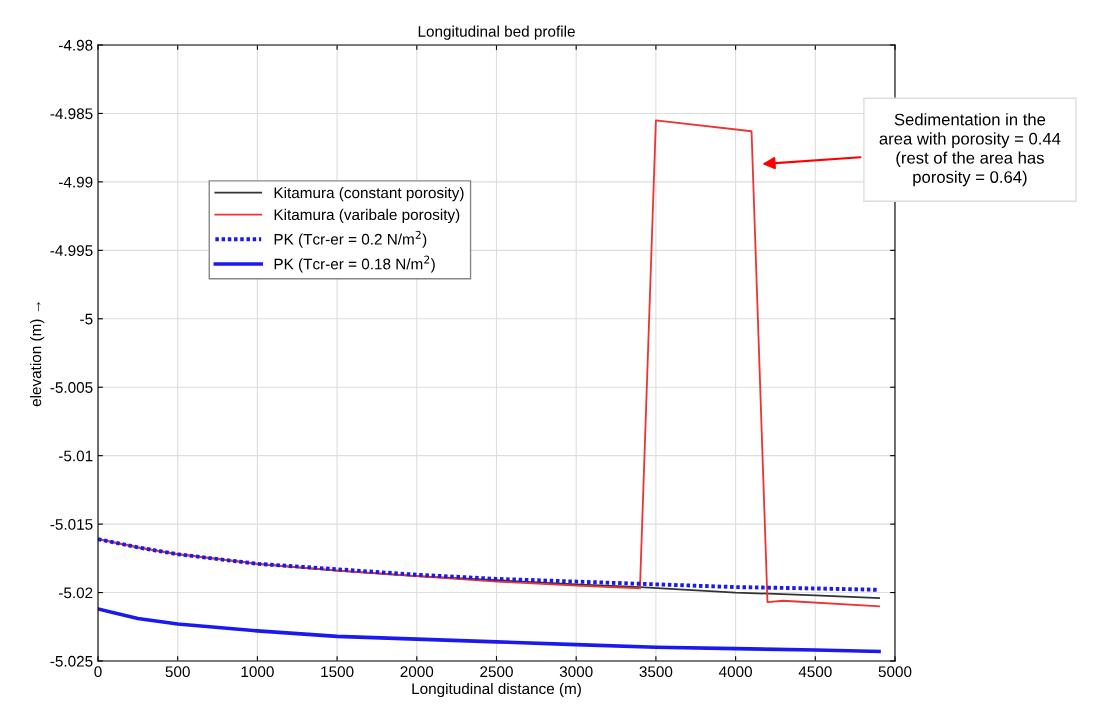  Describe the element at coordinates (76, 456) in the screenshot. I see `y-tick-label: -5.01` at that location.